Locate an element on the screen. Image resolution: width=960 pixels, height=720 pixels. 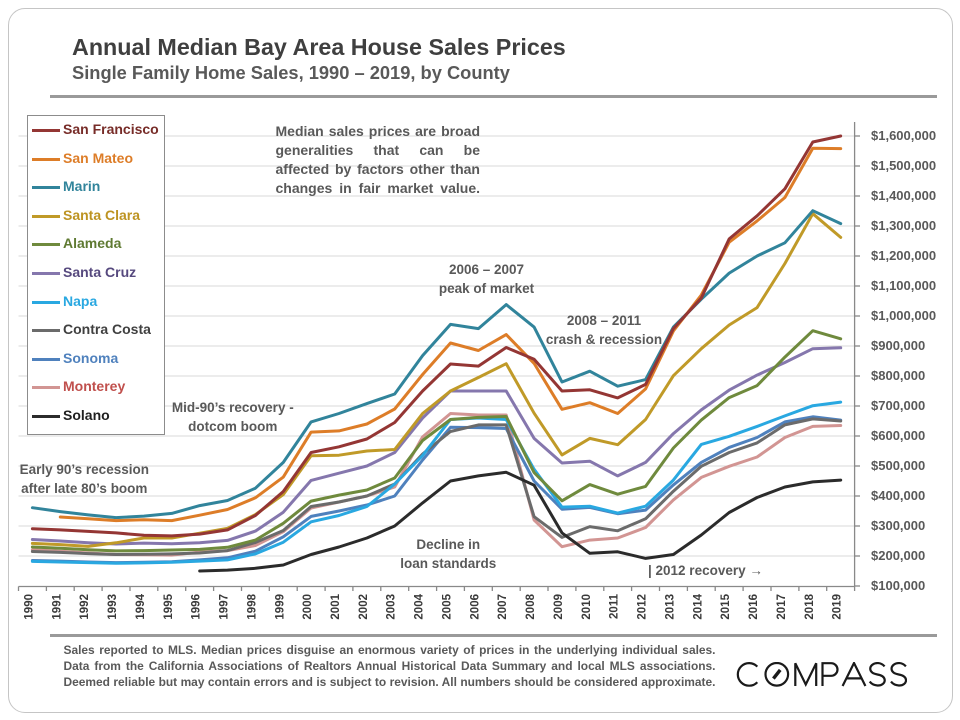
svg-text: 2001 is located at coordinates (336, 606).